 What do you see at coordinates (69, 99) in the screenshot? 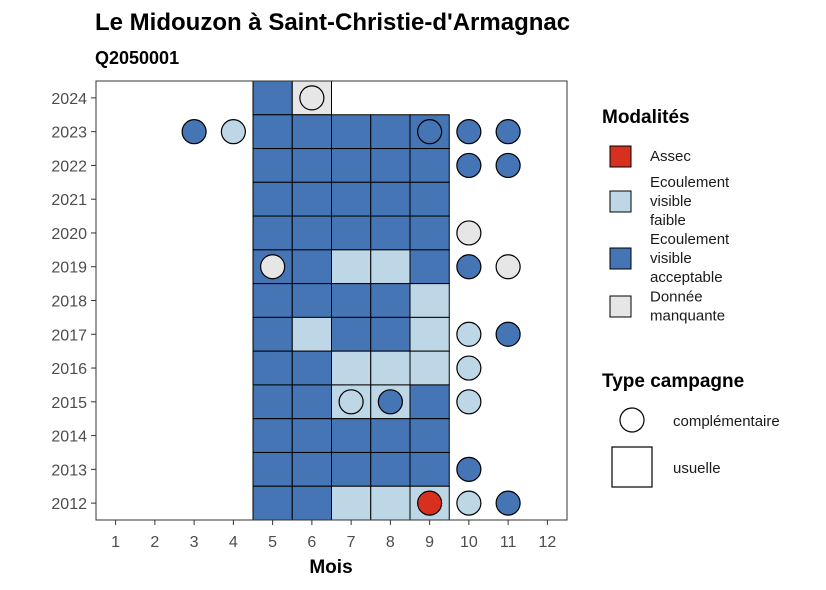
I see `y-tick-label-2024: 2024` at bounding box center [69, 99].